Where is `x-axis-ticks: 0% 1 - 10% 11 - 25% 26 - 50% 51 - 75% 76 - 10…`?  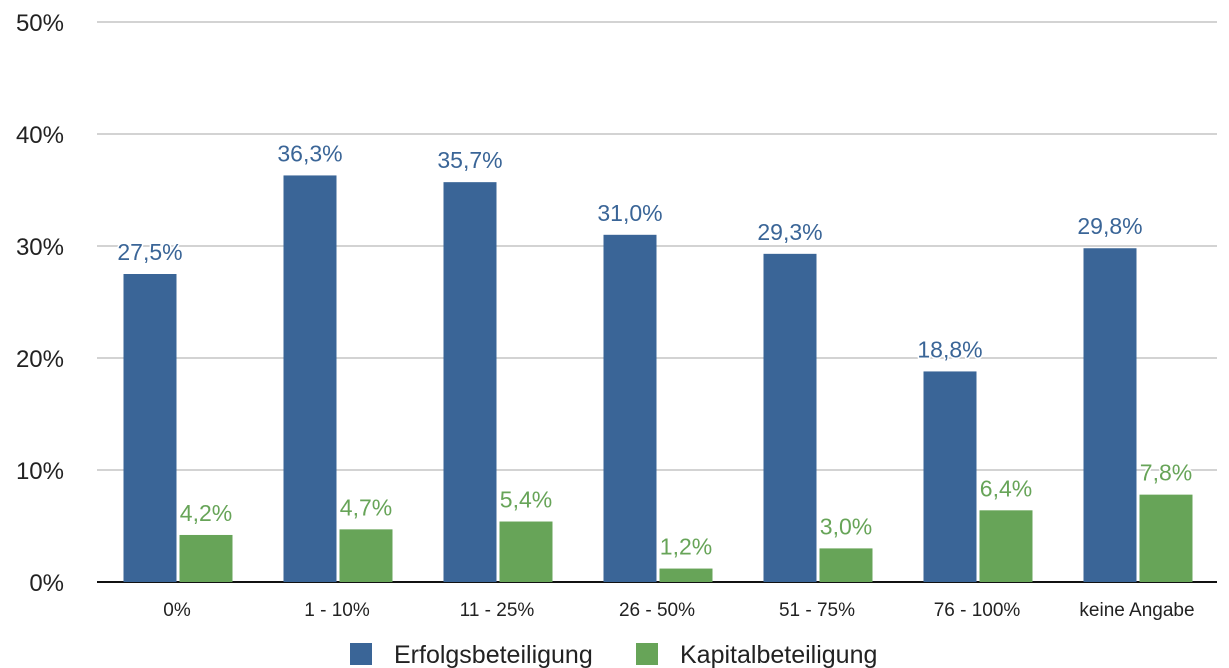
x-axis-ticks: 0% 1 - 10% 11 - 25% 26 - 50% 51 - 75% 76 - 10… is located at coordinates (678, 610).